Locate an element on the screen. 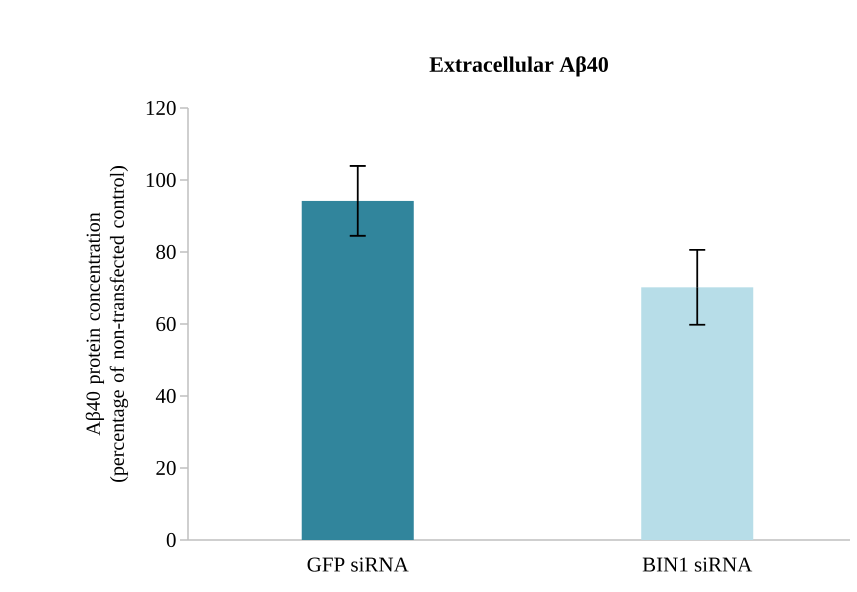 This screenshot has height=592, width=857. y-tick-label: 0 is located at coordinates (171, 540).